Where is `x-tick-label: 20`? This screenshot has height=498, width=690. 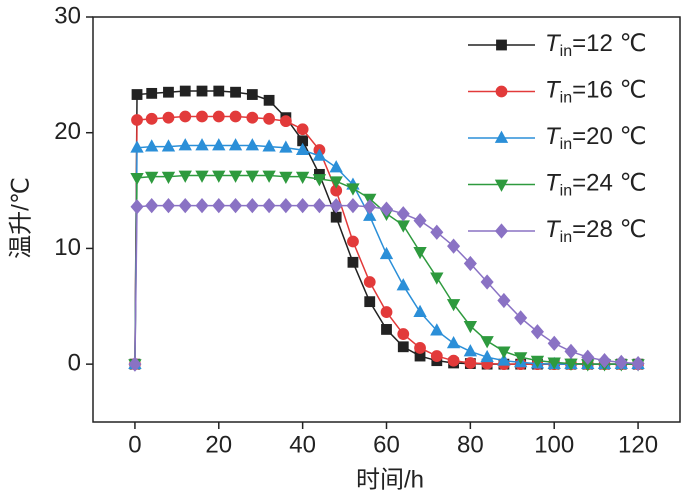 x-tick-label: 20 is located at coordinates (218, 444).